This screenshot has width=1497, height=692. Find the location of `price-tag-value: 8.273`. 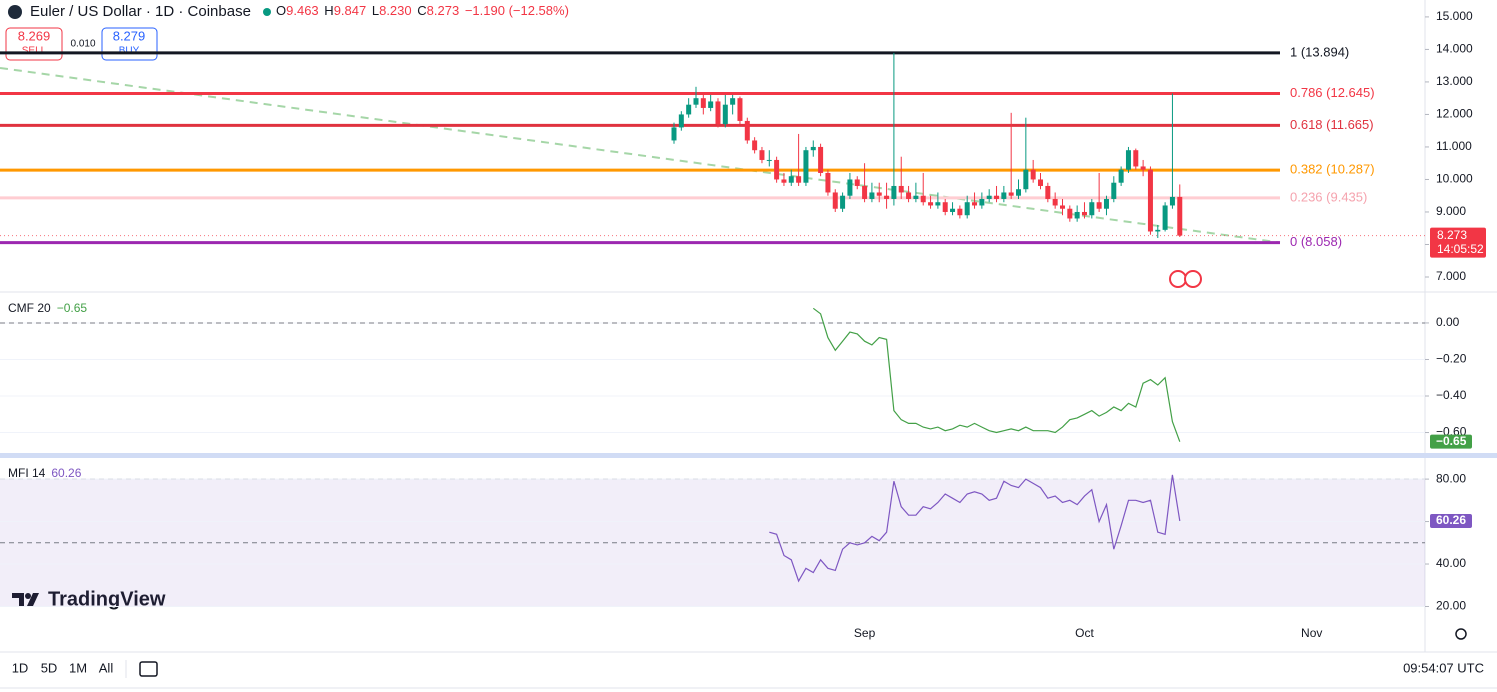

price-tag-value: 8.273 is located at coordinates (1452, 235).